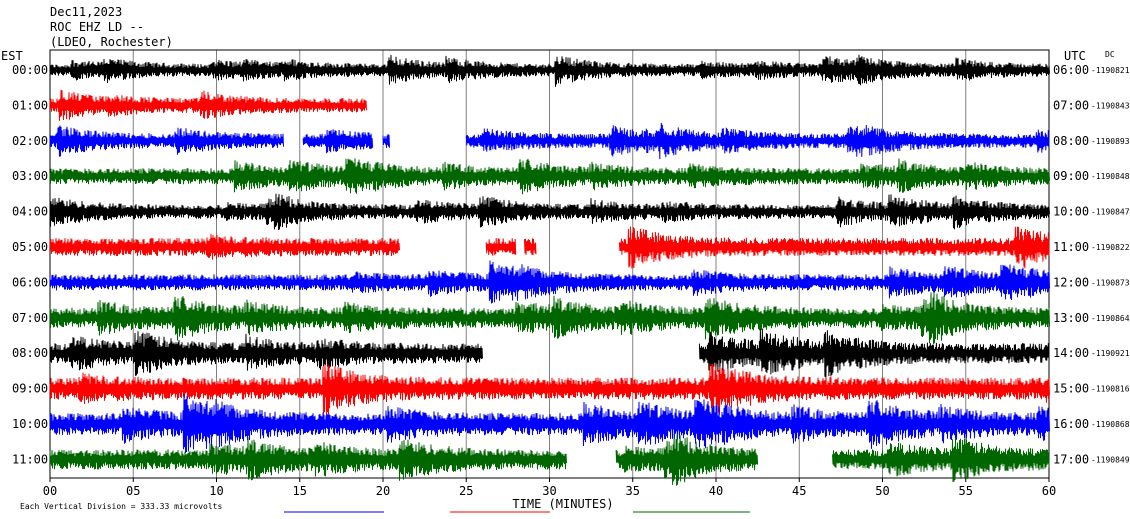 The image size is (1130, 519). Describe the element at coordinates (1110, 212) in the screenshot. I see `dc-offset-label: -1190847` at that location.